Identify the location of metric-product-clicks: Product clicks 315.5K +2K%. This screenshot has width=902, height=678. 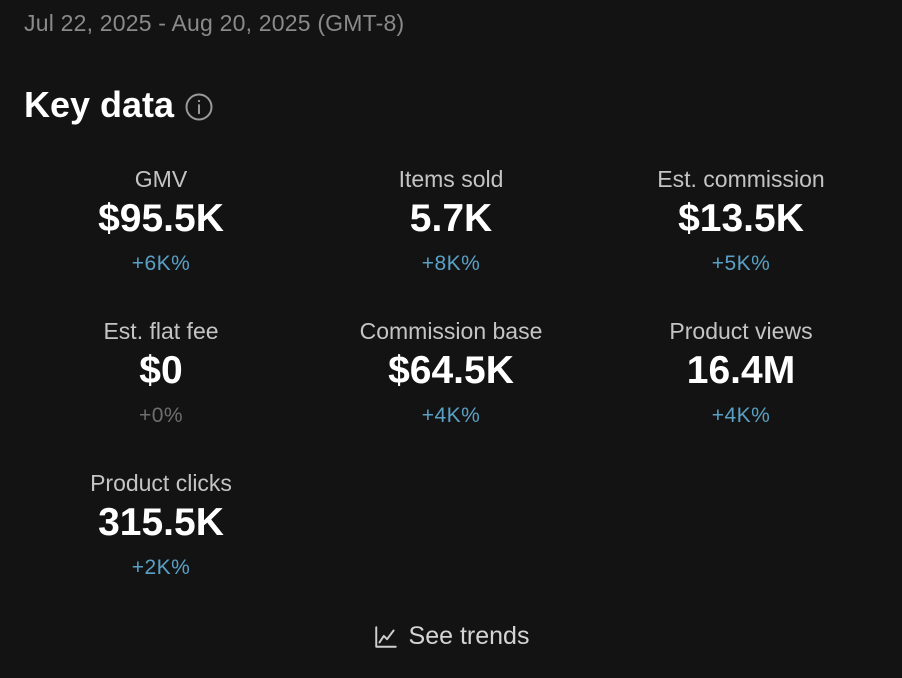
(161, 544).